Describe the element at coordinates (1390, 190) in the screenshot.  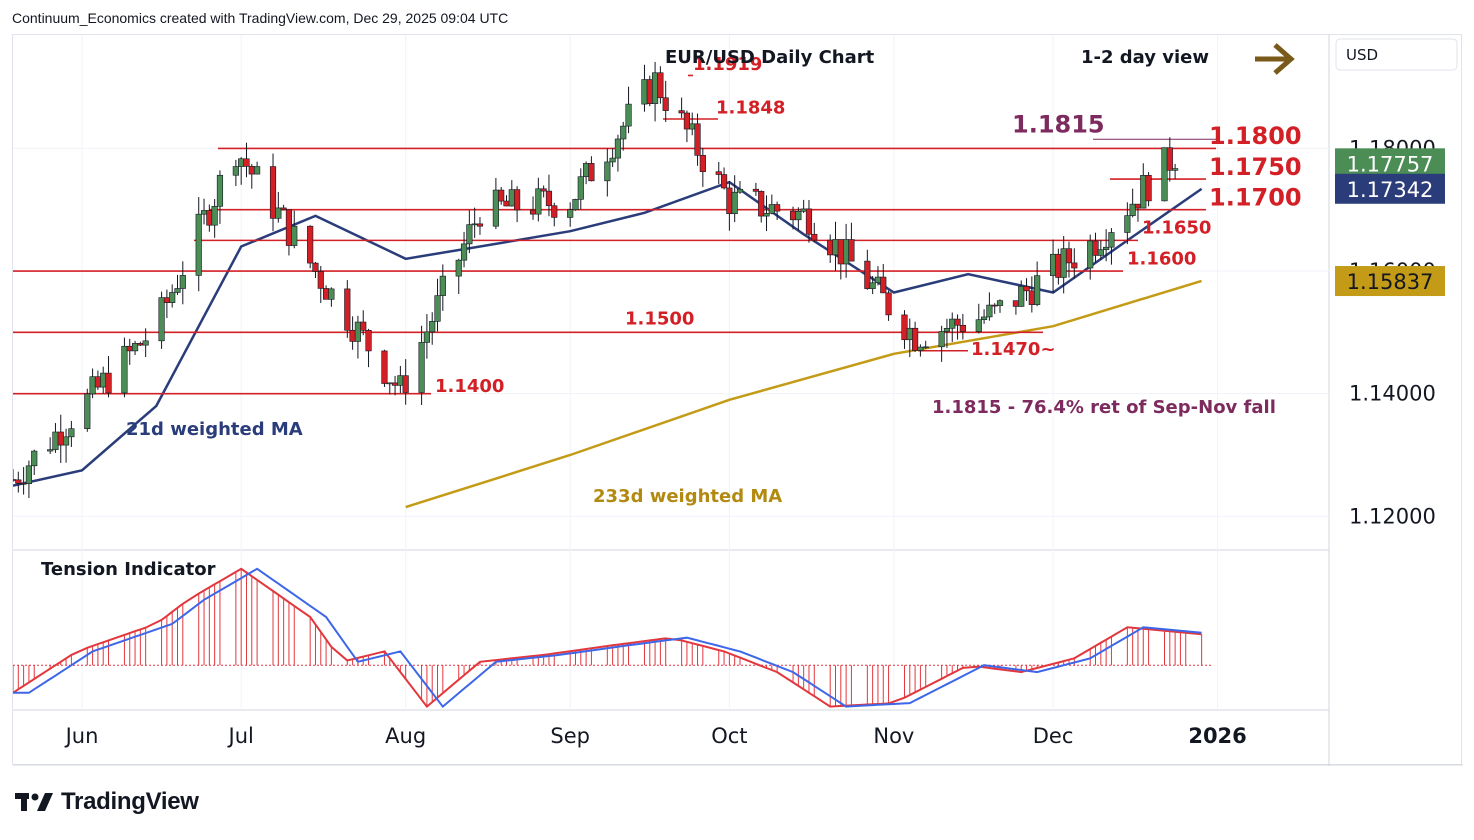
I see `price-badge-label: 1.17342` at that location.